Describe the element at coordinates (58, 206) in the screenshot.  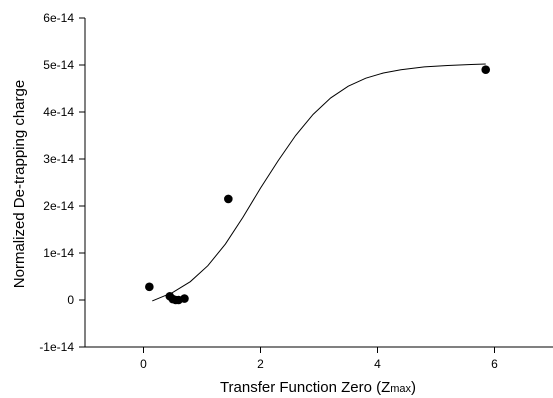
I see `y-tick-label: 2e-14` at that location.